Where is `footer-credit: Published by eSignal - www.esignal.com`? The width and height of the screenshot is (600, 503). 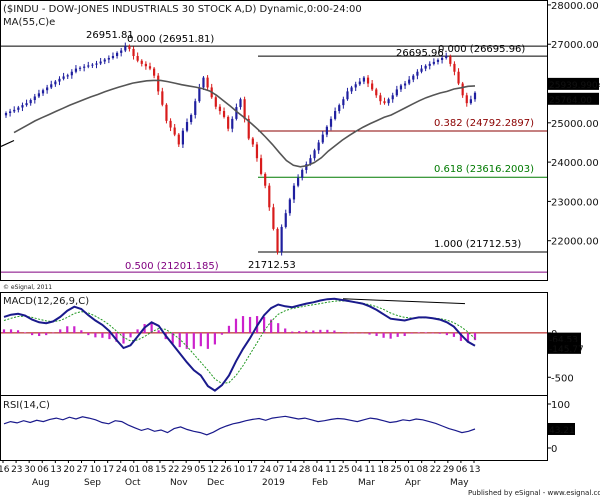 footer-credit: Published by eSignal - www.esignal.com is located at coordinates (534, 493).